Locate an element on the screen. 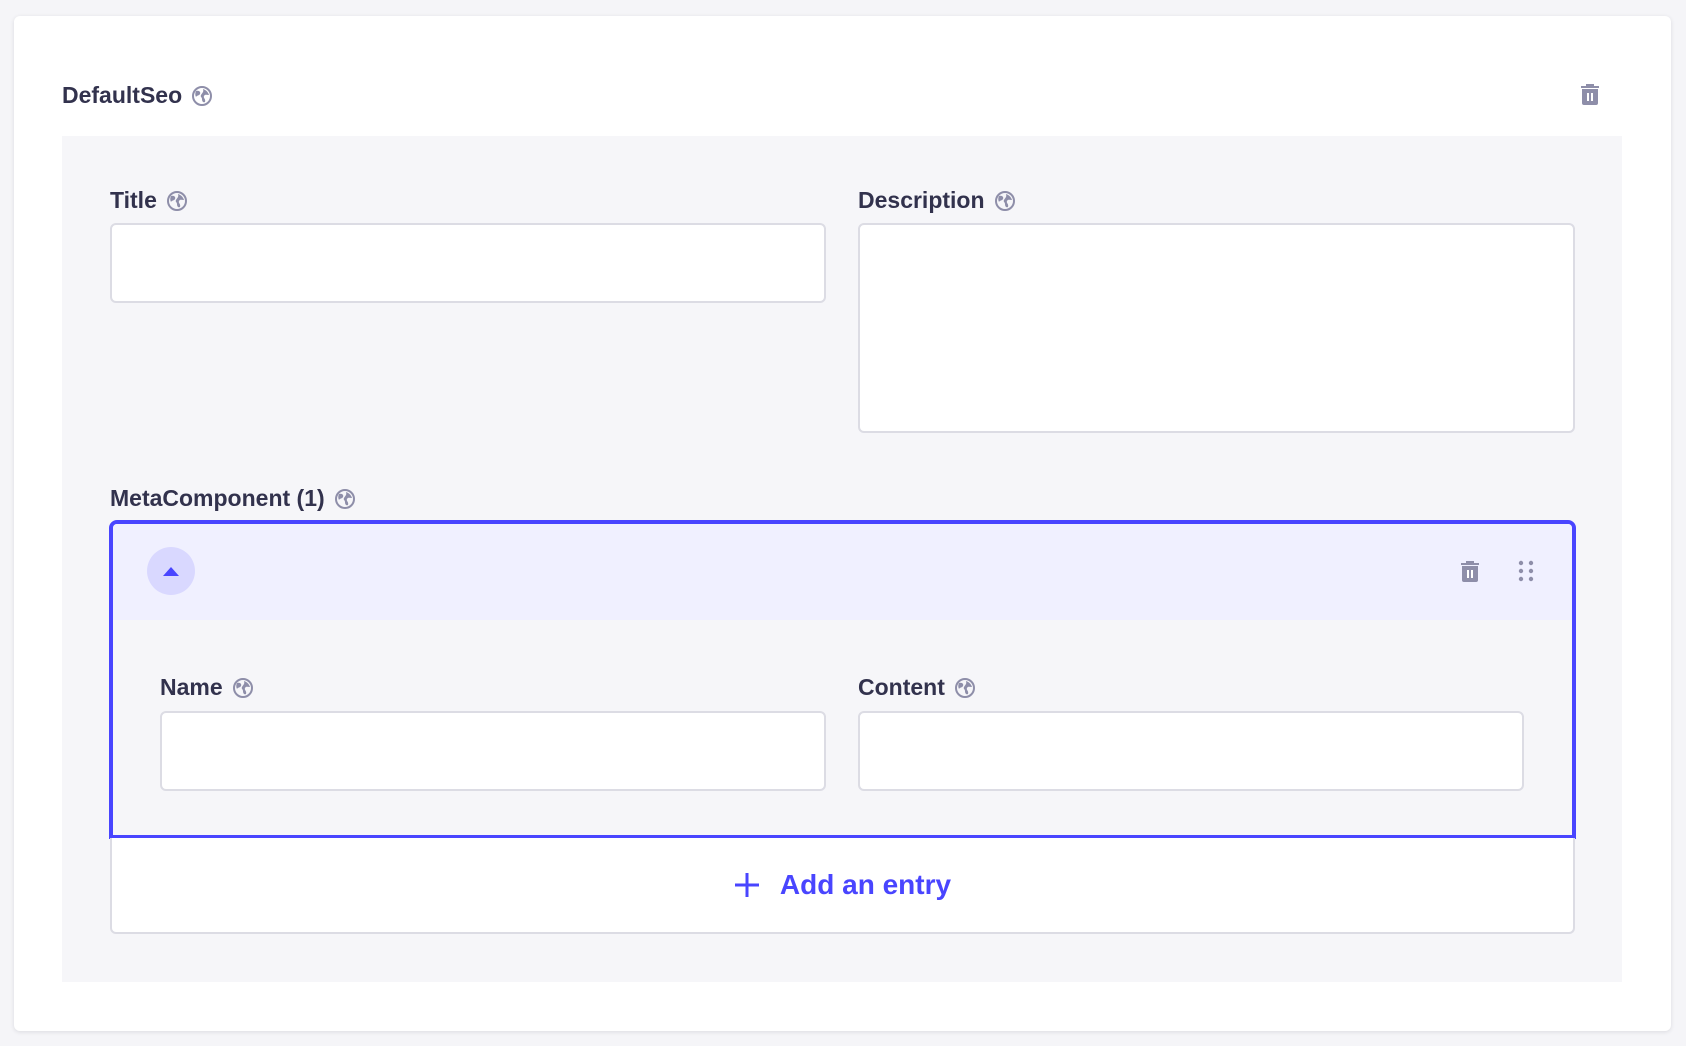 The image size is (1686, 1046). plus-icon is located at coordinates (746, 885).